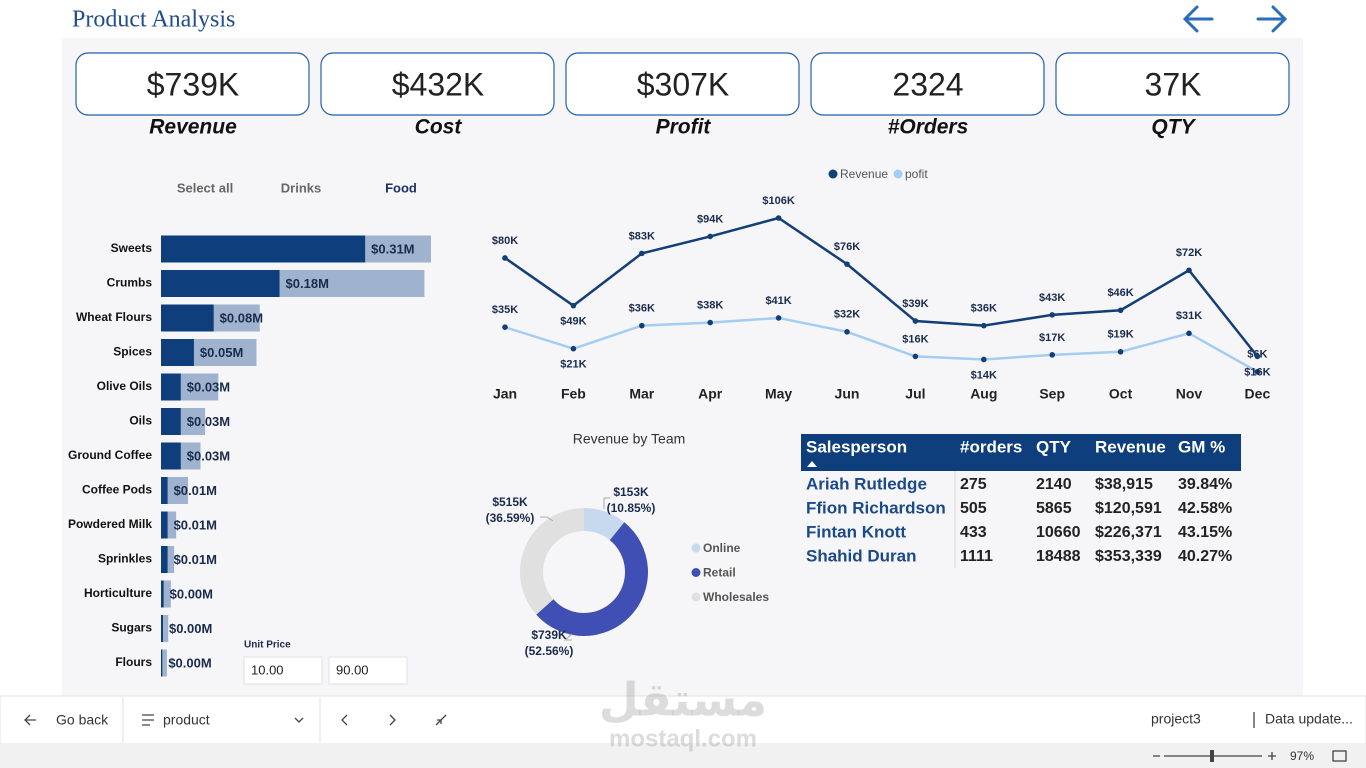 This screenshot has height=768, width=1366. I want to click on salesperson-name: Shahid Duran, so click(861, 555).